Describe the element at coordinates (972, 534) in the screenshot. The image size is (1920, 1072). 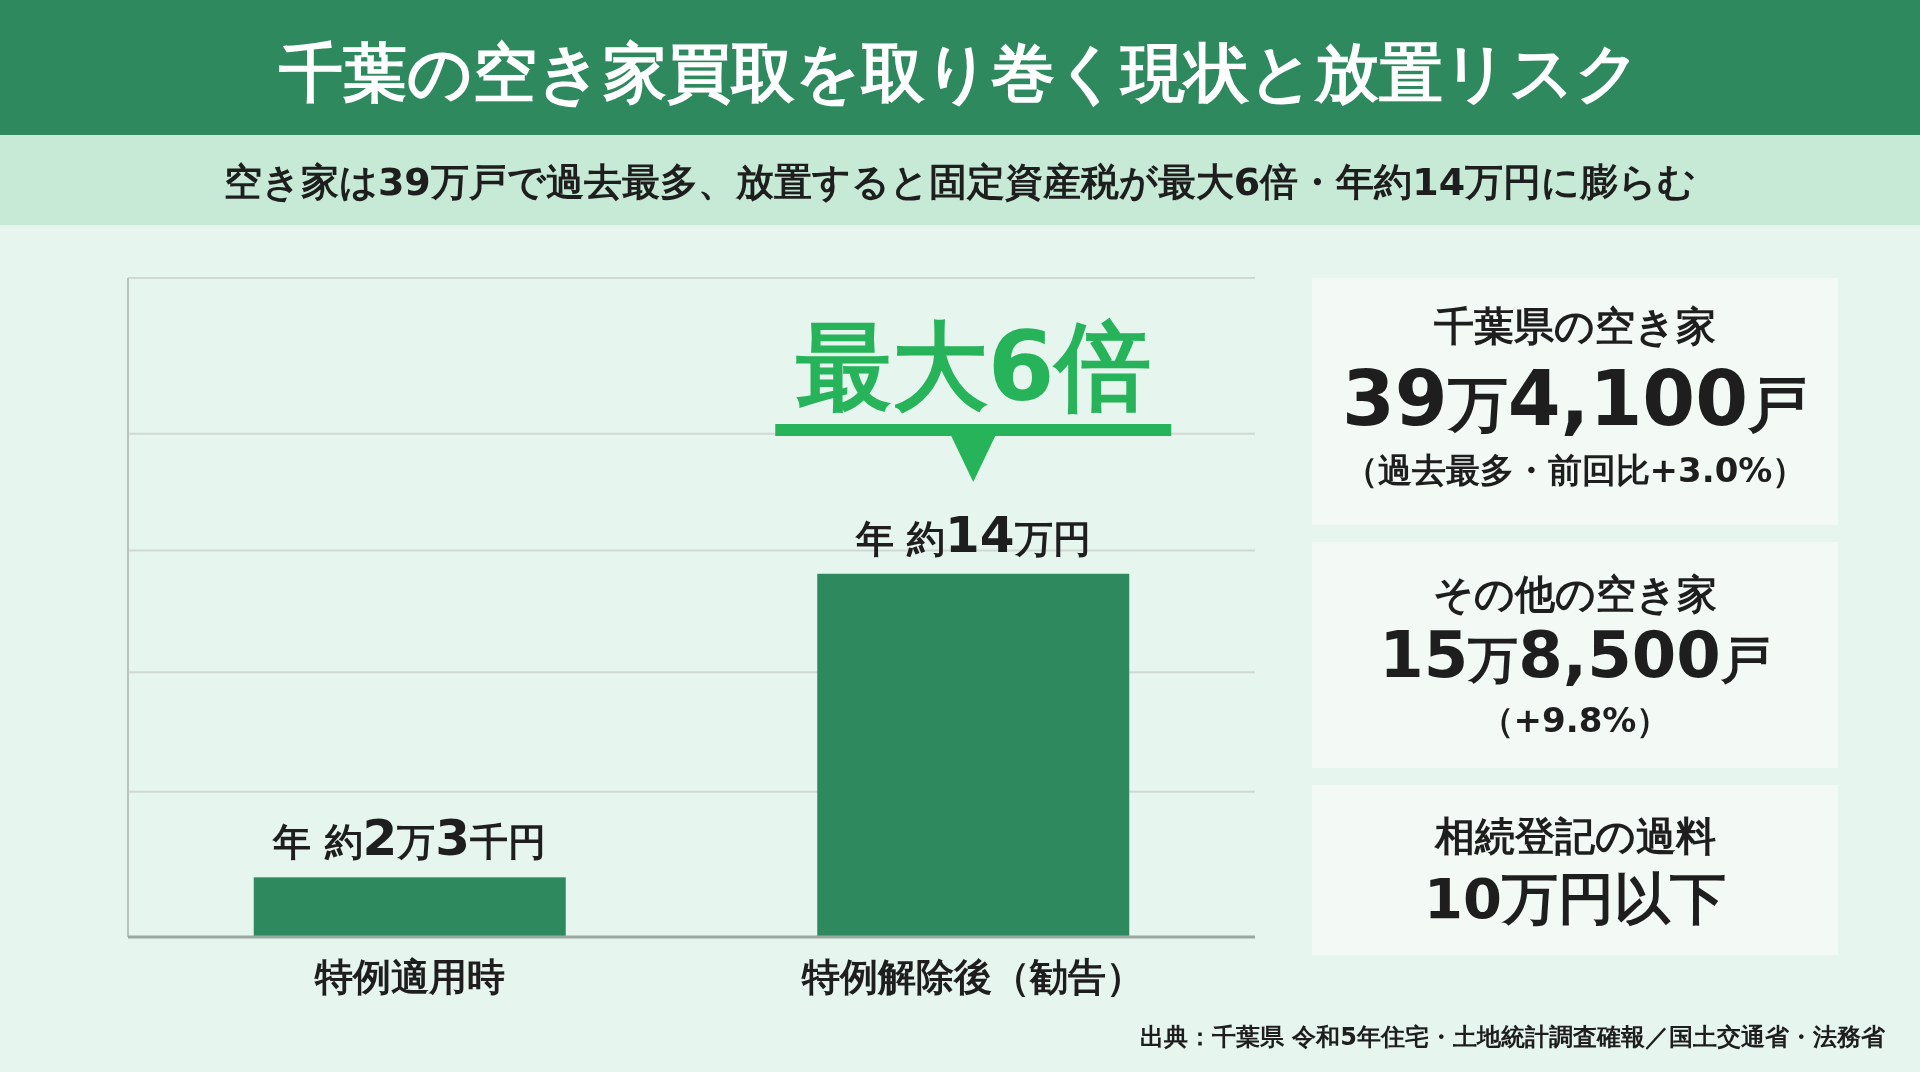
I see `data-label: 年 約14万円` at that location.